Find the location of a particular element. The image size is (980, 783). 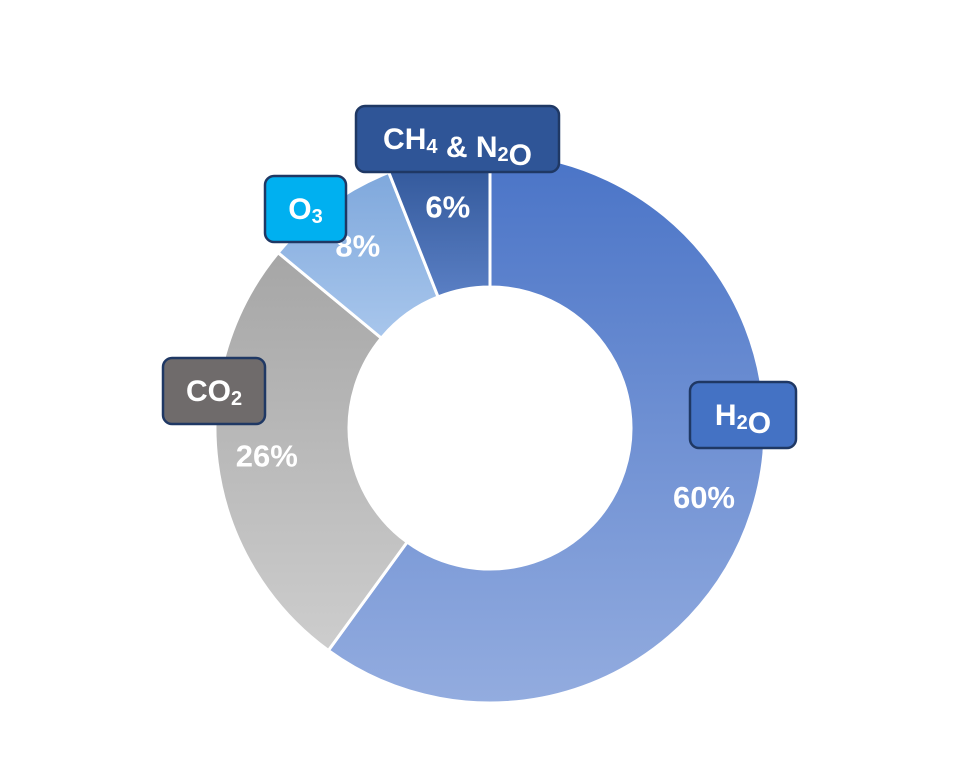

category-label-o3: O3 is located at coordinates (305, 211).